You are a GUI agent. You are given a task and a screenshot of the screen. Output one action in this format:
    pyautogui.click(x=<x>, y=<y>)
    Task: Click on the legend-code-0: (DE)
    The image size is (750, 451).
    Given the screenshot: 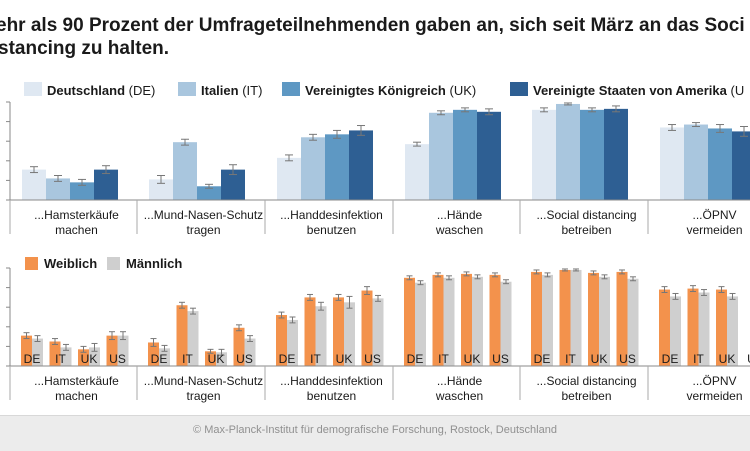 What is the action you would take?
    pyautogui.click(x=140, y=90)
    